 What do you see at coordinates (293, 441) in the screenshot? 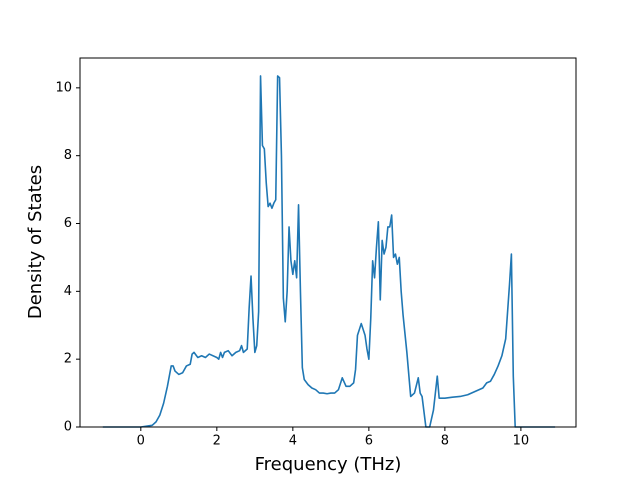
I see `x-tick-label: 4` at bounding box center [293, 441].